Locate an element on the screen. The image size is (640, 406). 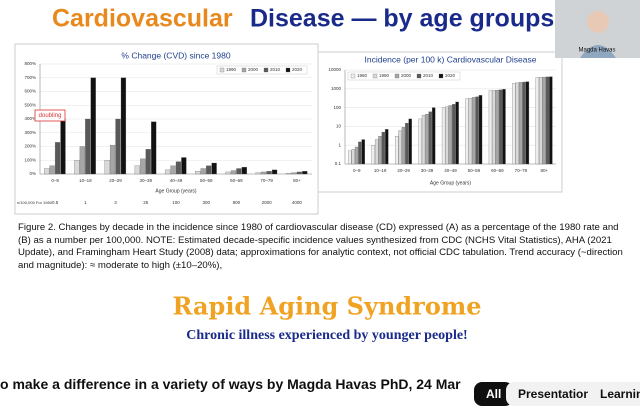
annotation-box is located at coordinates (50, 115).